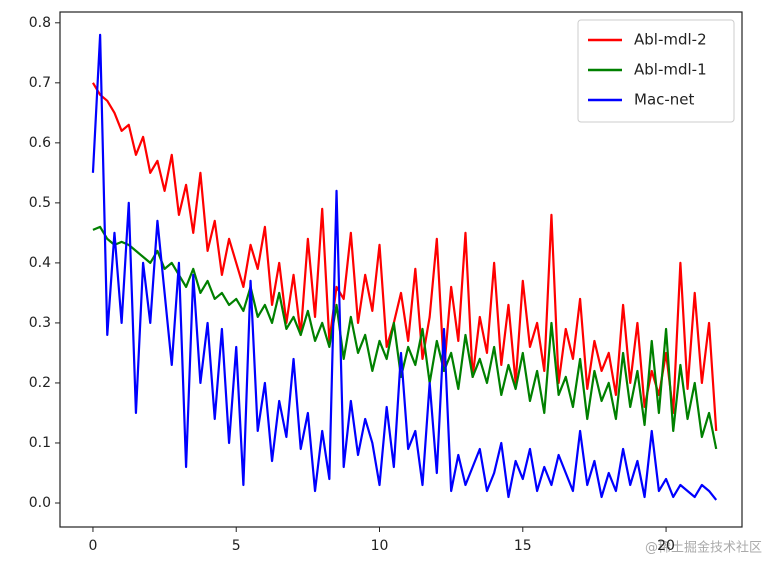 The width and height of the screenshot is (770, 570). Describe the element at coordinates (40, 203) in the screenshot. I see `y-tick-label: 0.5` at that location.